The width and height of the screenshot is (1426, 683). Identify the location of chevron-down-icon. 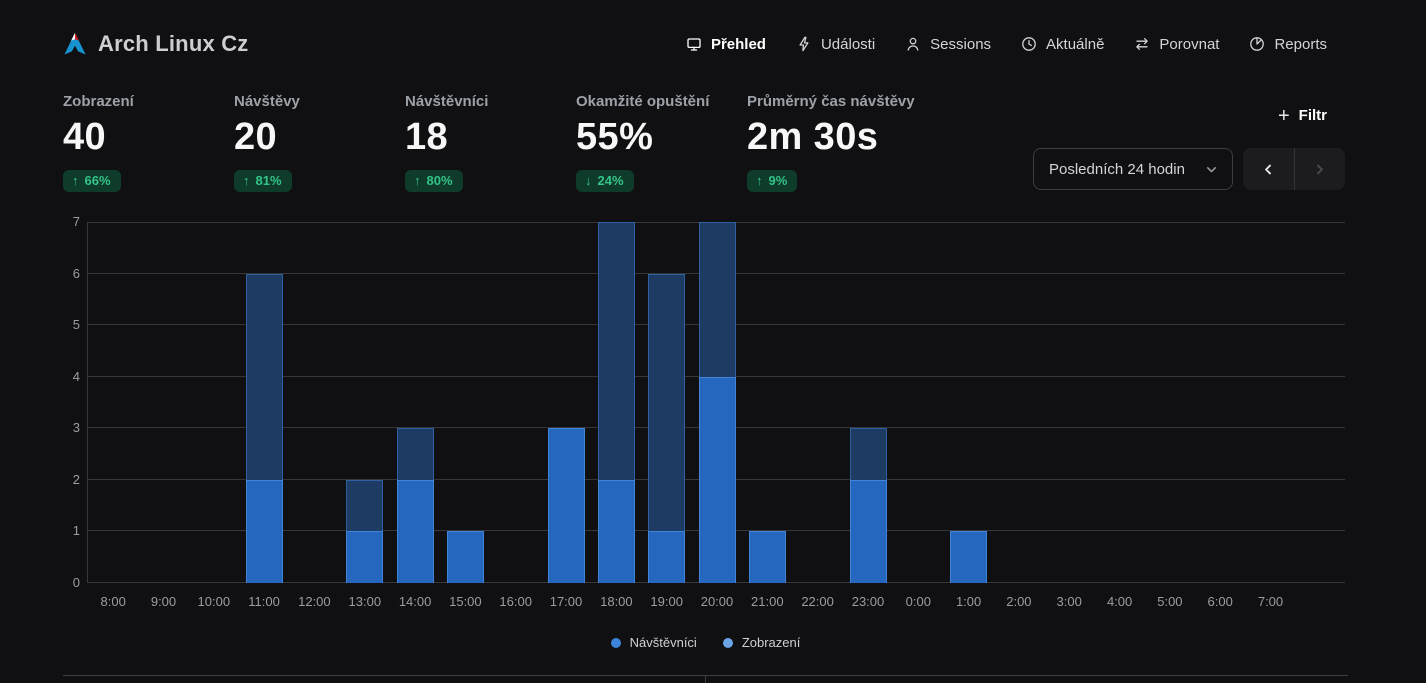
(1211, 169).